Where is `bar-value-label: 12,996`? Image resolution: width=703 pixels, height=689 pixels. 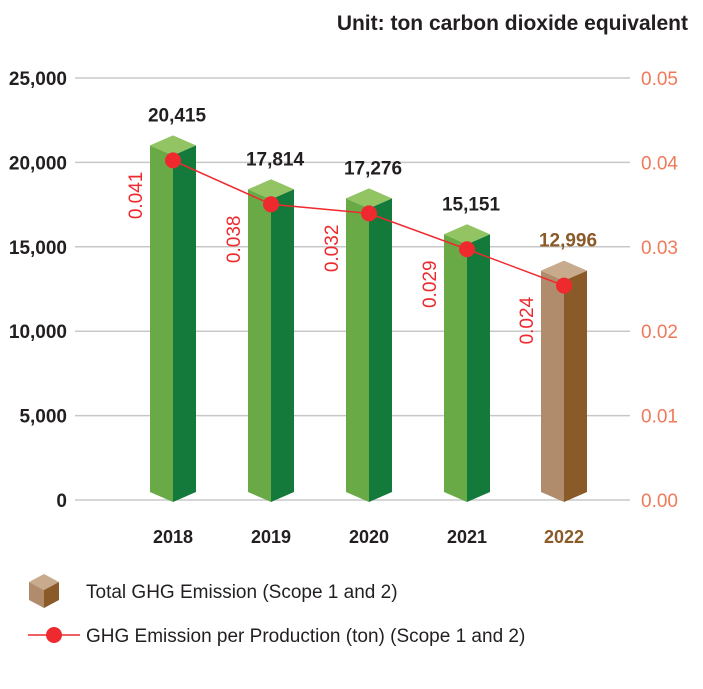 bar-value-label: 12,996 is located at coordinates (568, 241).